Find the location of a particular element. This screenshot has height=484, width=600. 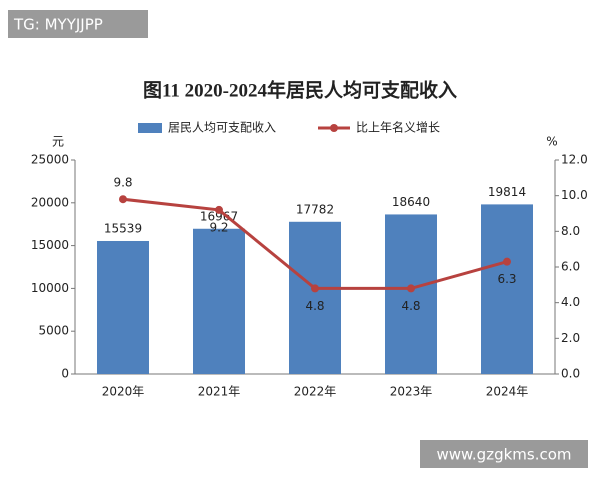

y-axis-unit: 元 is located at coordinates (58, 142).